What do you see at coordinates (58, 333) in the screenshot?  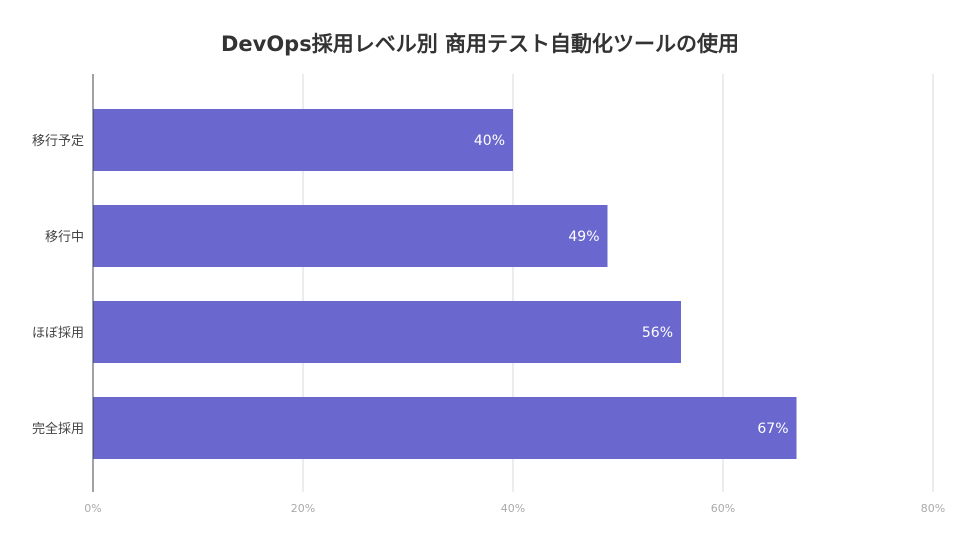 I see `category-label: ほぼ採用` at bounding box center [58, 333].